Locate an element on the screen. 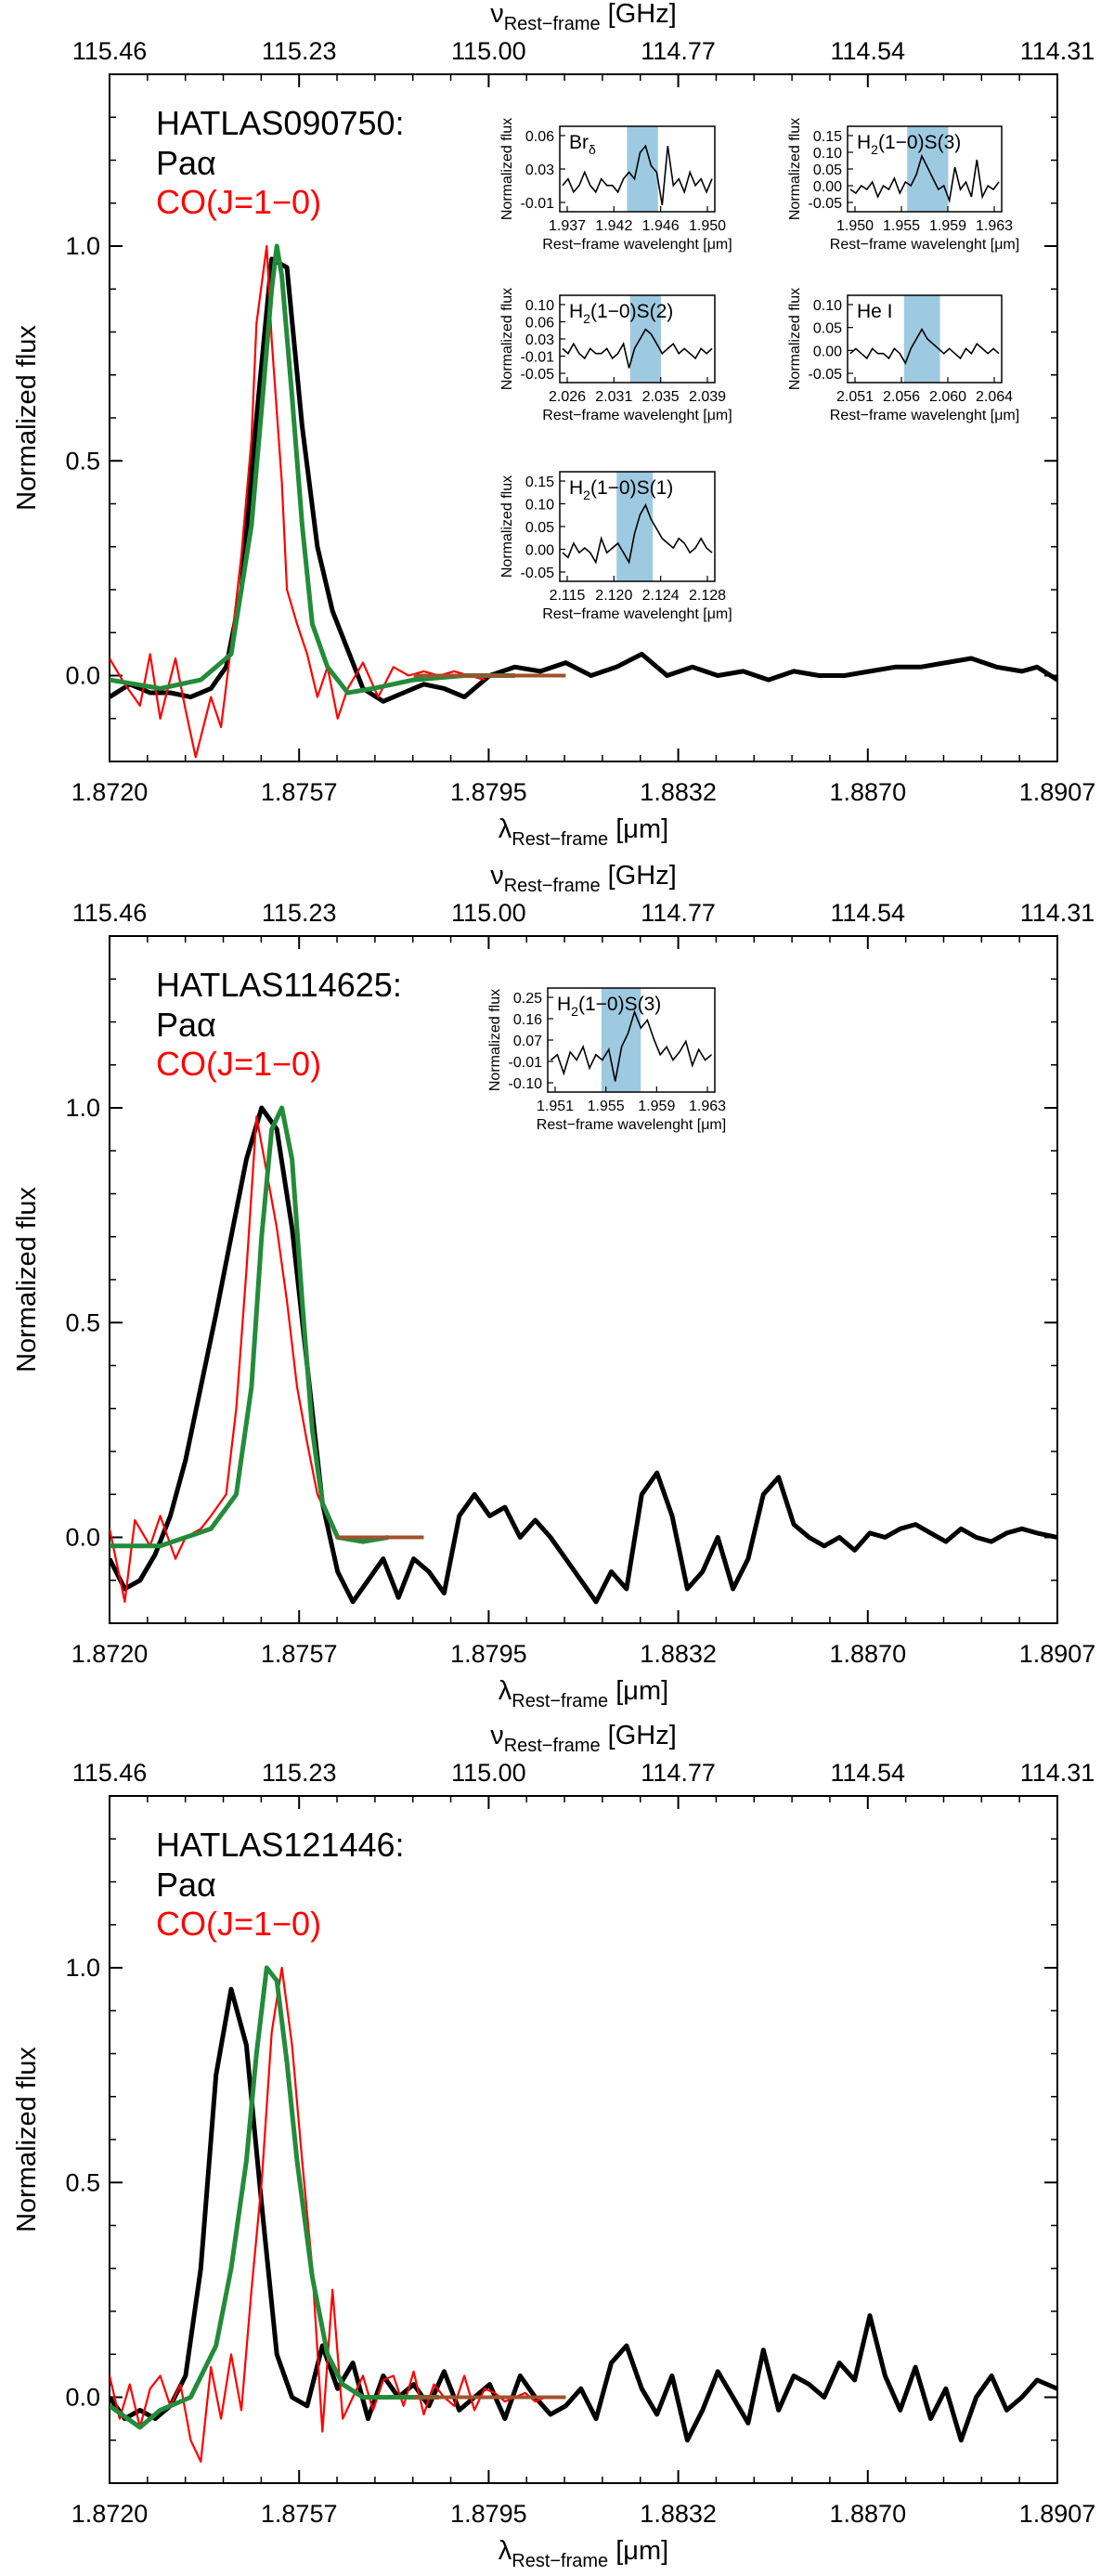 This screenshot has width=1114, height=2576. inset-x-tick-label: 2.051 is located at coordinates (855, 397).